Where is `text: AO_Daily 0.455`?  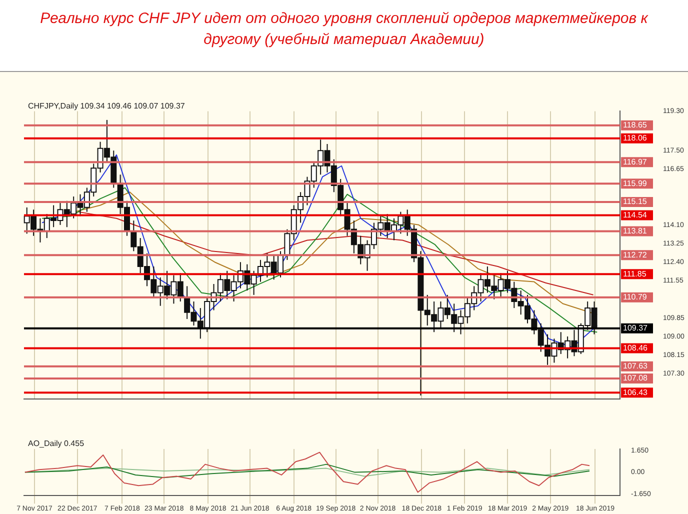
text: AO_Daily 0.455 is located at coordinates (56, 443).